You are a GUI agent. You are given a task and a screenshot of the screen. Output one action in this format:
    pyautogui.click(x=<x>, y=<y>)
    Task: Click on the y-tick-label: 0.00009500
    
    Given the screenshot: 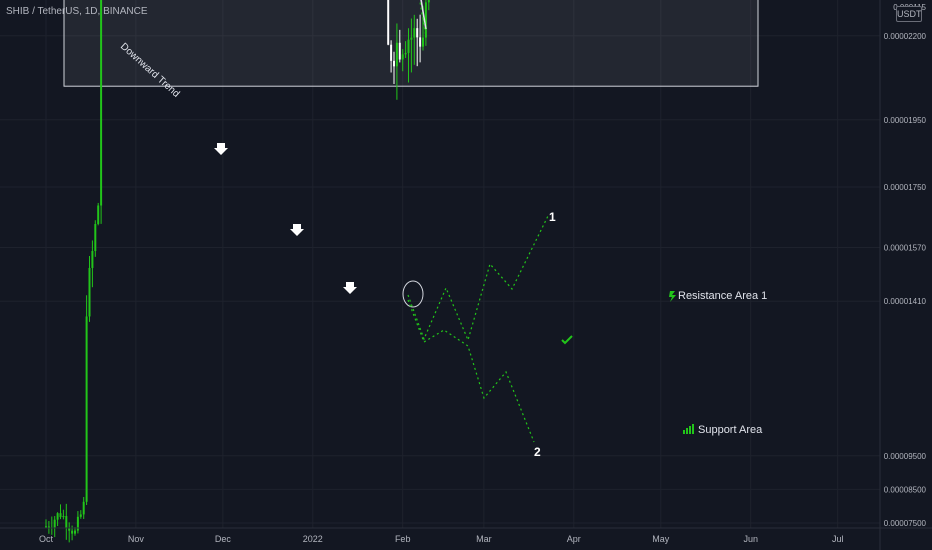 What is the action you would take?
    pyautogui.click(x=905, y=456)
    